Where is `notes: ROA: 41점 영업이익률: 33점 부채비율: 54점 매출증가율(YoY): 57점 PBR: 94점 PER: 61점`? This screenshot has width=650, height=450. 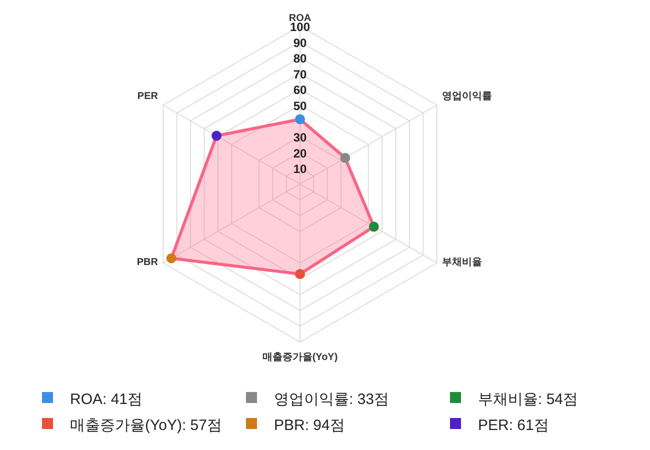
notes: ROA: 41점 영업이익률: 33점 부채비율: 54점 매출증가율(YoY): 57점 PBR: 94점 PER: 61점 is located at coordinates (310, 412).